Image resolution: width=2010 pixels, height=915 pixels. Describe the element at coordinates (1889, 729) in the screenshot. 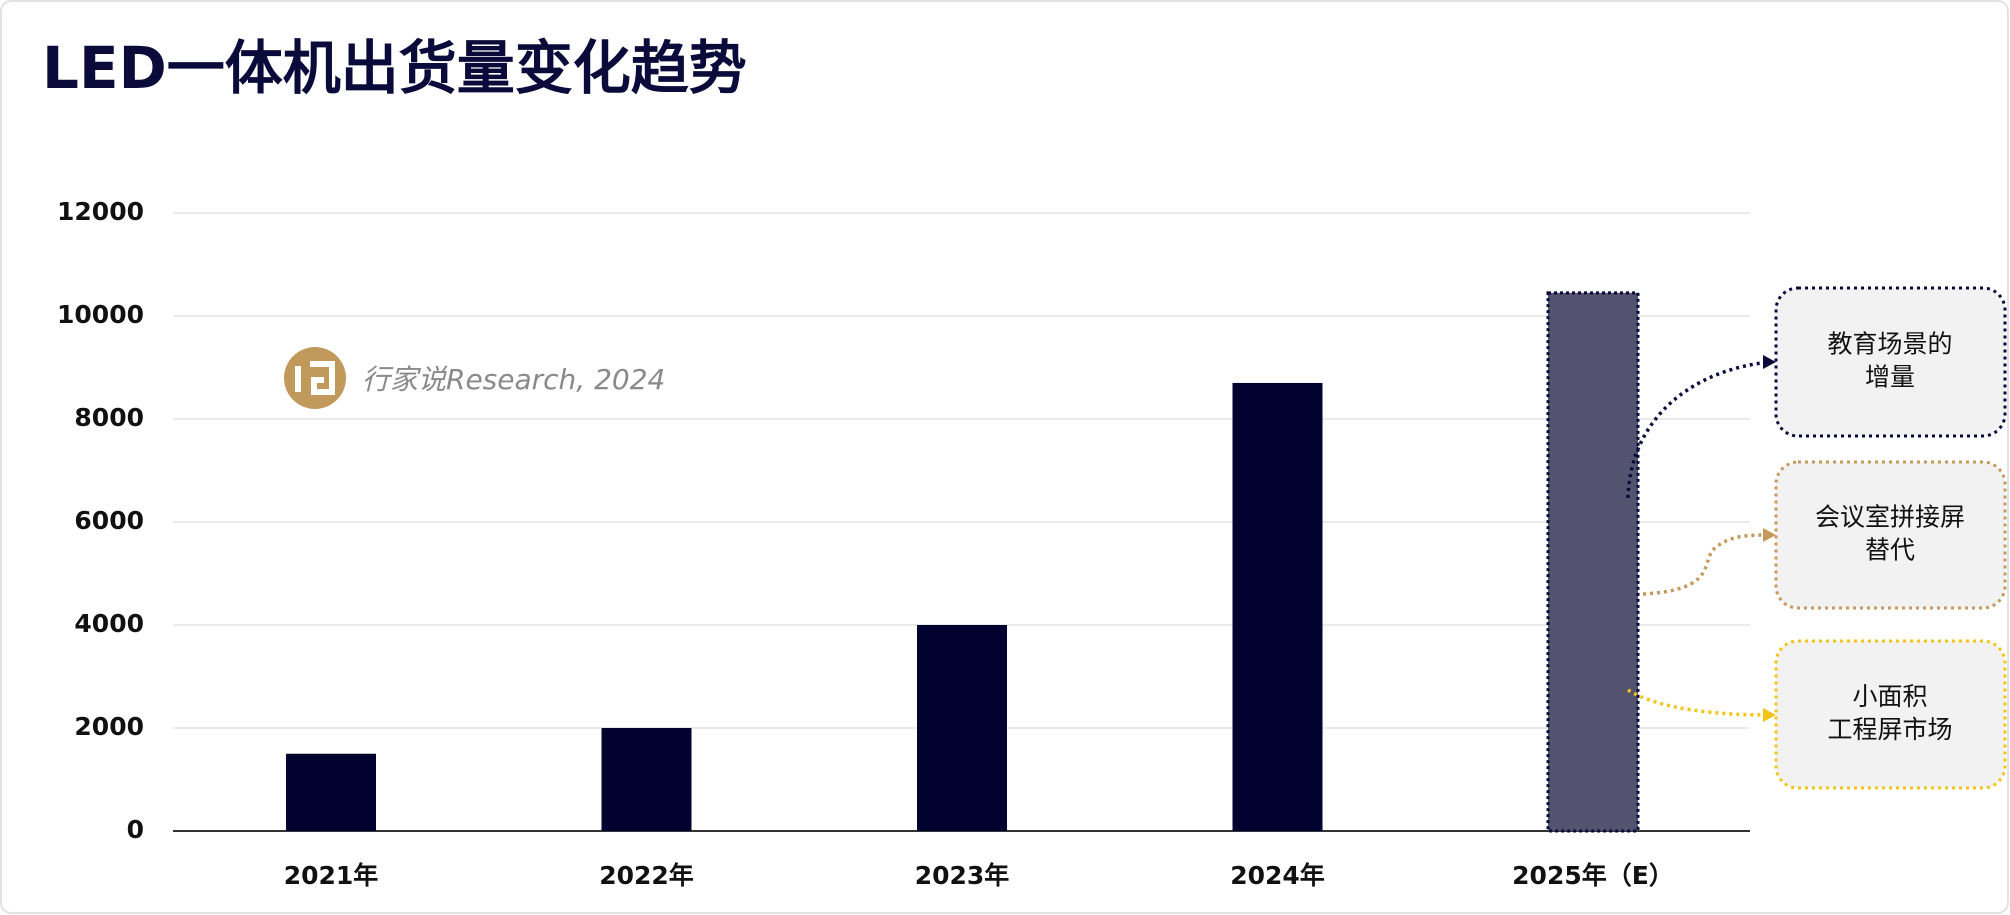

I see `annotation-text: 工程屏市场` at that location.